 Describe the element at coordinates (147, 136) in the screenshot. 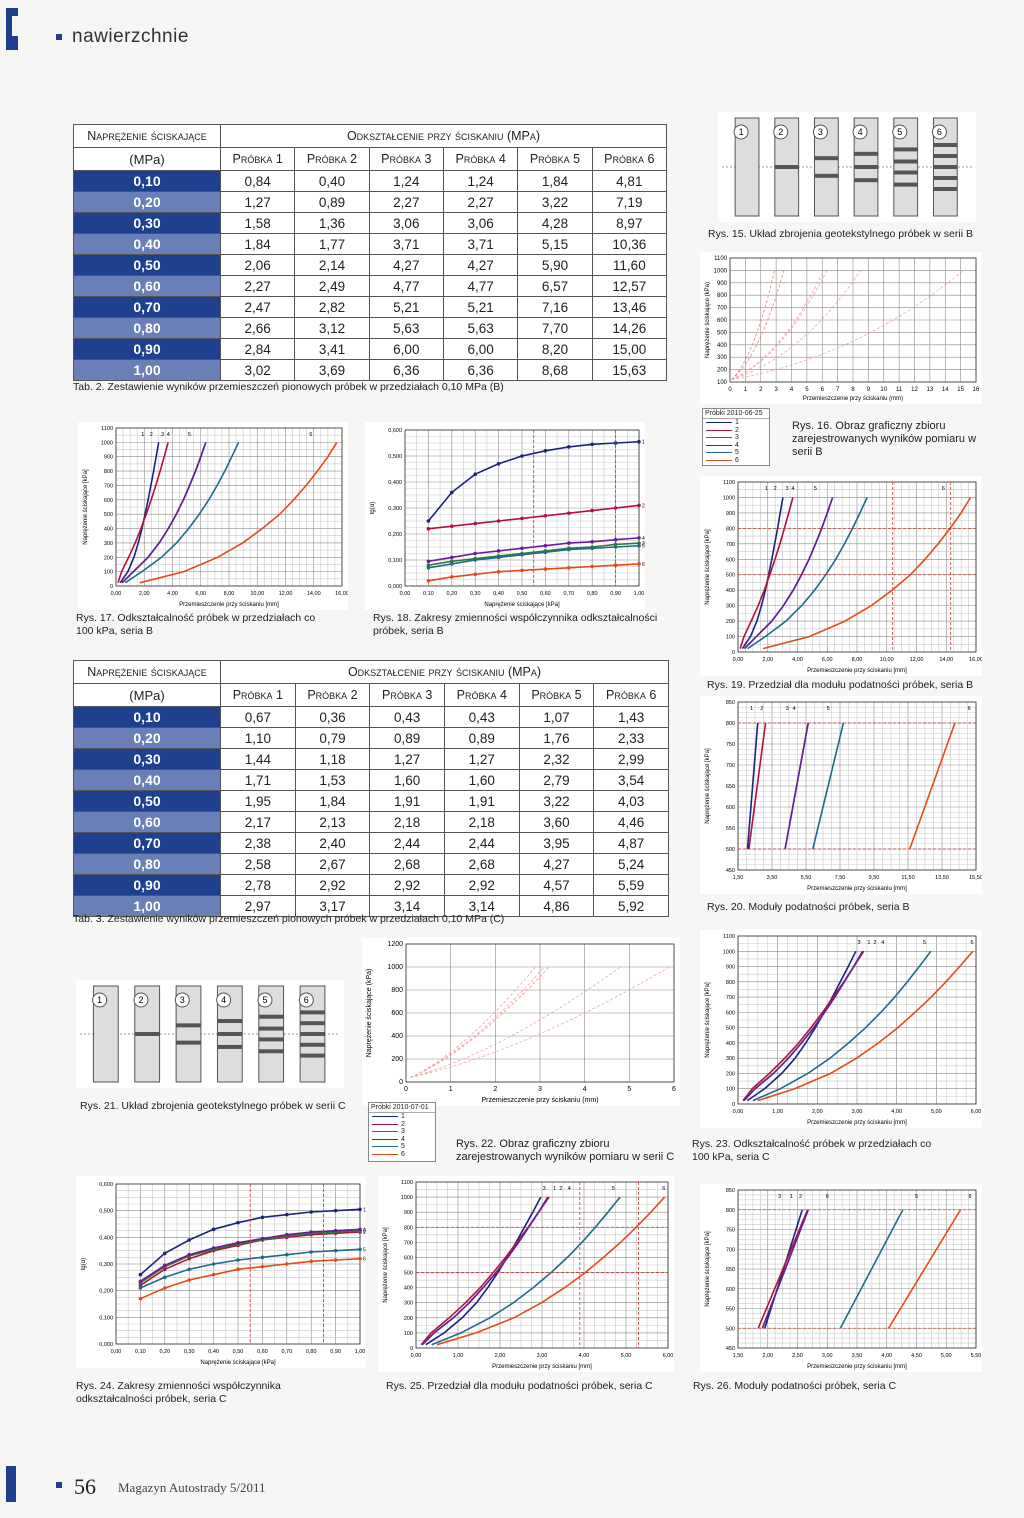

I see `table2-stress-header: Naprężenie ściskające` at that location.